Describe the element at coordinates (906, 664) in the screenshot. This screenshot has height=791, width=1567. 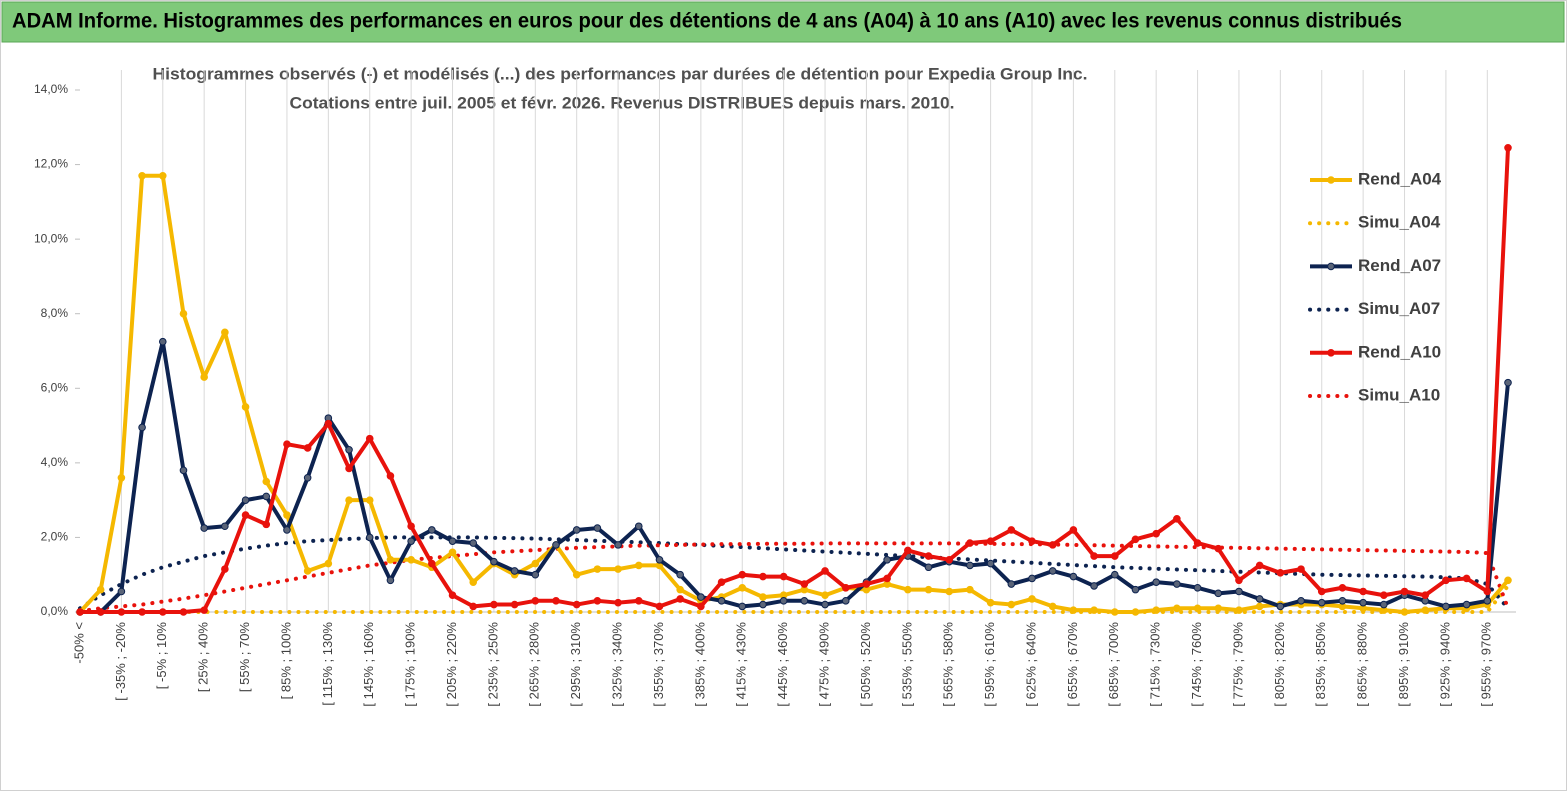
I see `x-tick-label: [ 535% ; 550%` at that location.